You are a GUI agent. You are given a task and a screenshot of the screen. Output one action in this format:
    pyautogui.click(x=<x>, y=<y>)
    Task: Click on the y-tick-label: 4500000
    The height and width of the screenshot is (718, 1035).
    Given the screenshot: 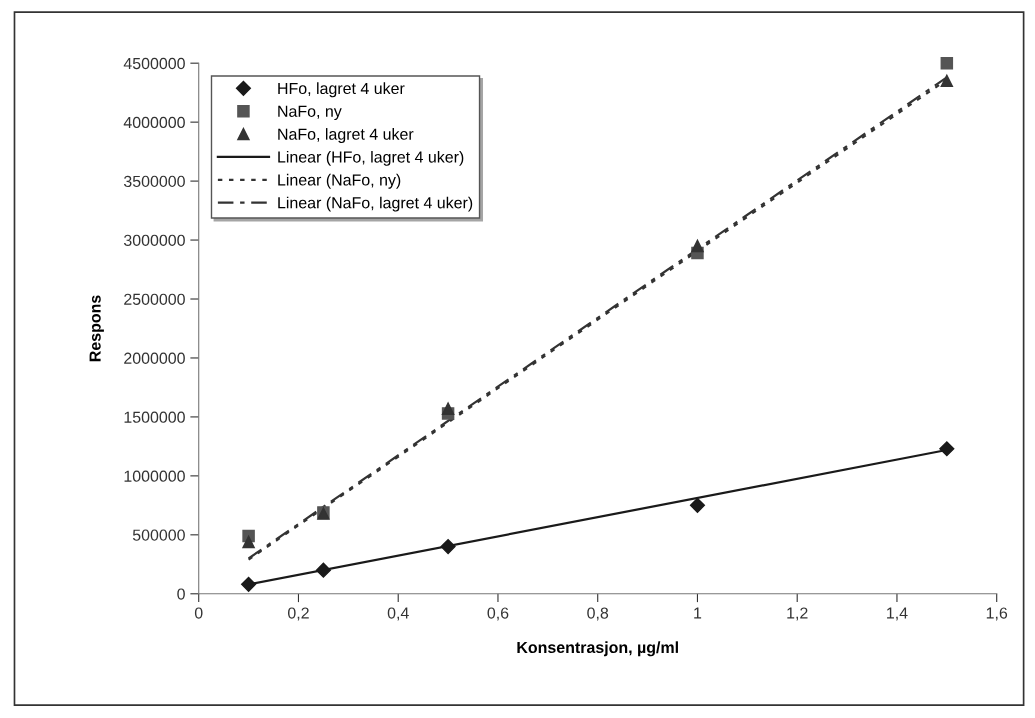 What is the action you would take?
    pyautogui.click(x=154, y=63)
    